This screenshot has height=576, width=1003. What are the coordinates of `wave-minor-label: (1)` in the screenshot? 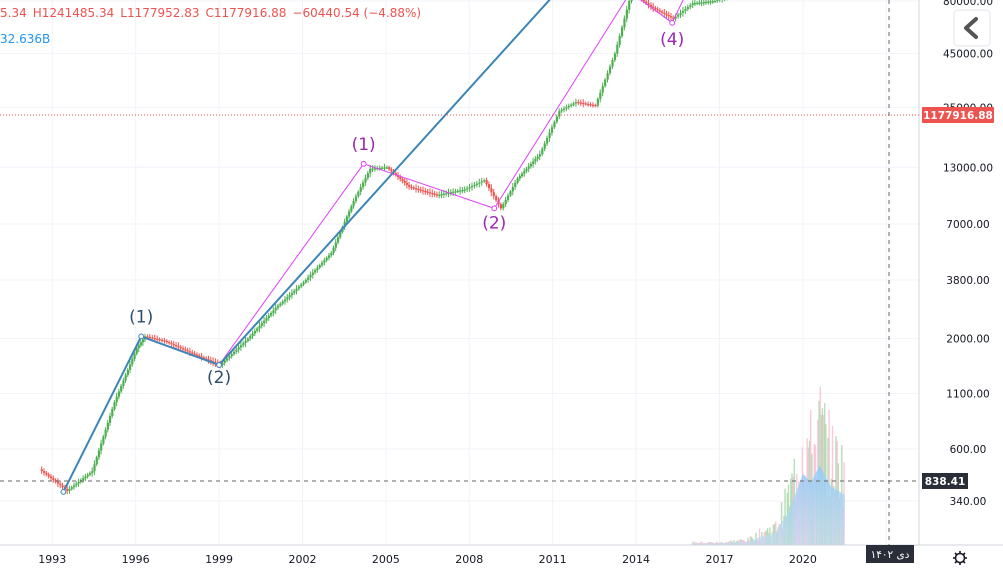 It's located at (364, 145).